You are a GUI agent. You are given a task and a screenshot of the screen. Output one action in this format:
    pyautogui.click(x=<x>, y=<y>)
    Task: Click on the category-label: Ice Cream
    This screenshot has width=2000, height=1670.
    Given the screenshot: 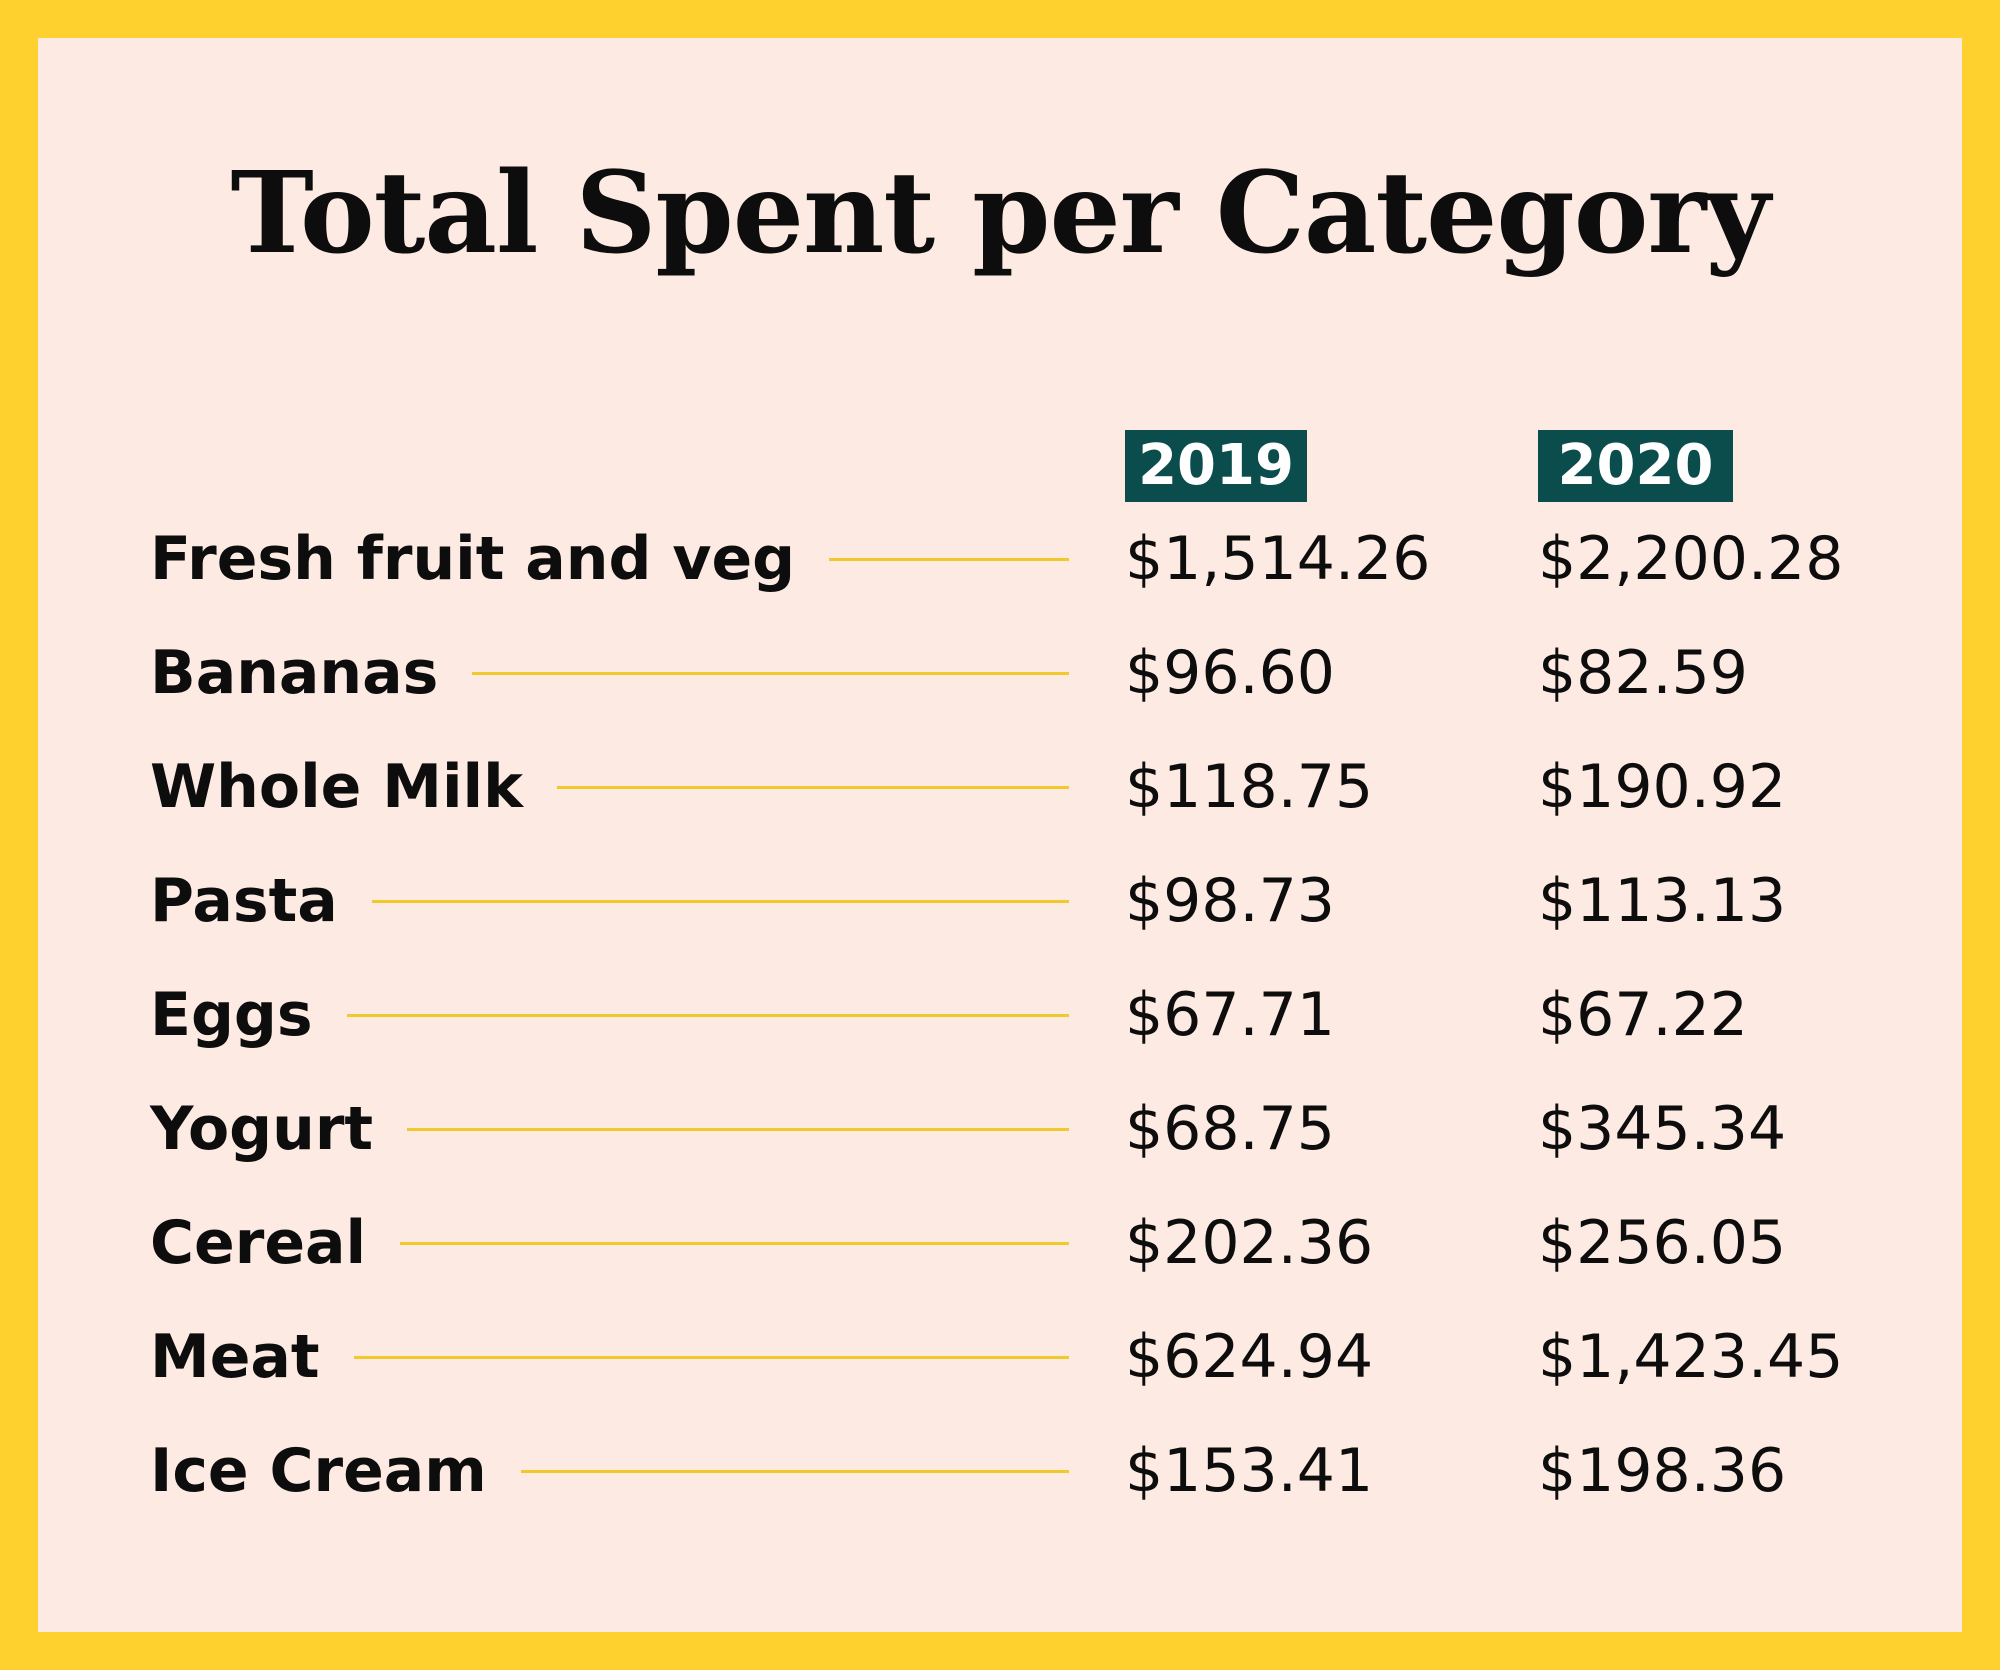 What is the action you would take?
    pyautogui.click(x=318, y=1471)
    